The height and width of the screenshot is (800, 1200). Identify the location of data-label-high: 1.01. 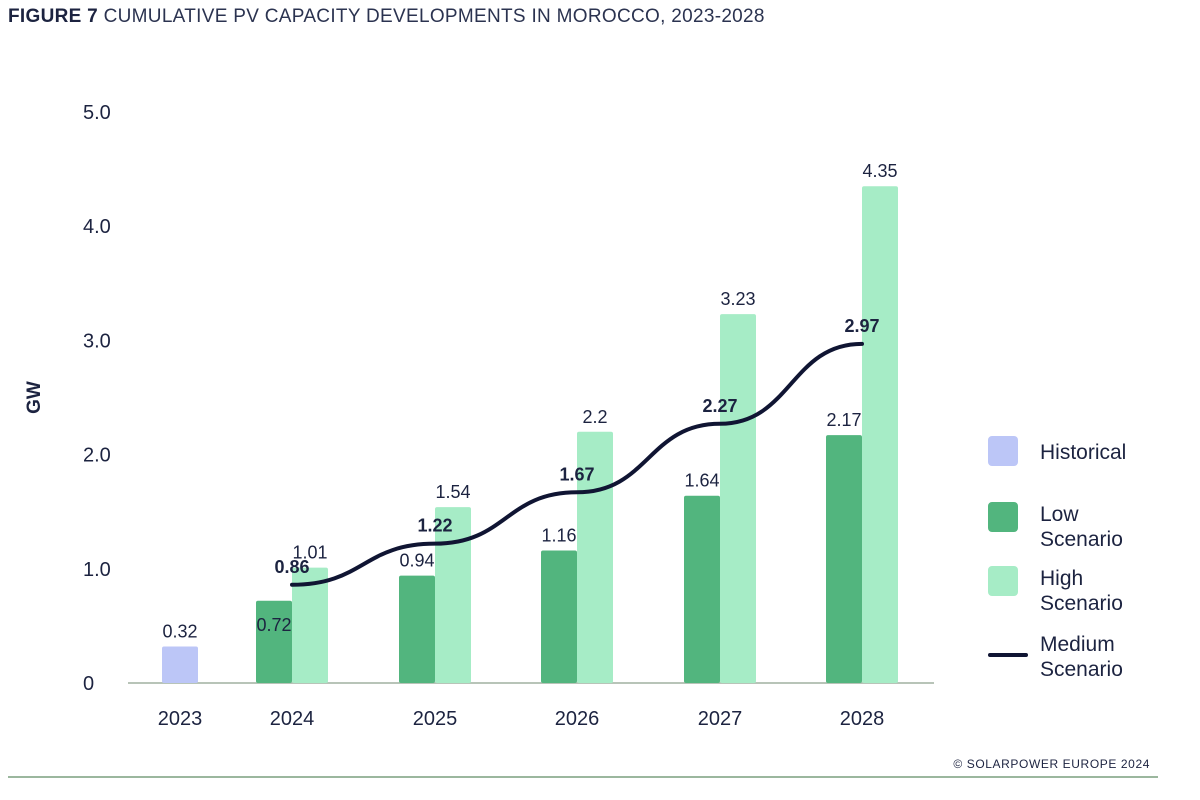
(309, 553).